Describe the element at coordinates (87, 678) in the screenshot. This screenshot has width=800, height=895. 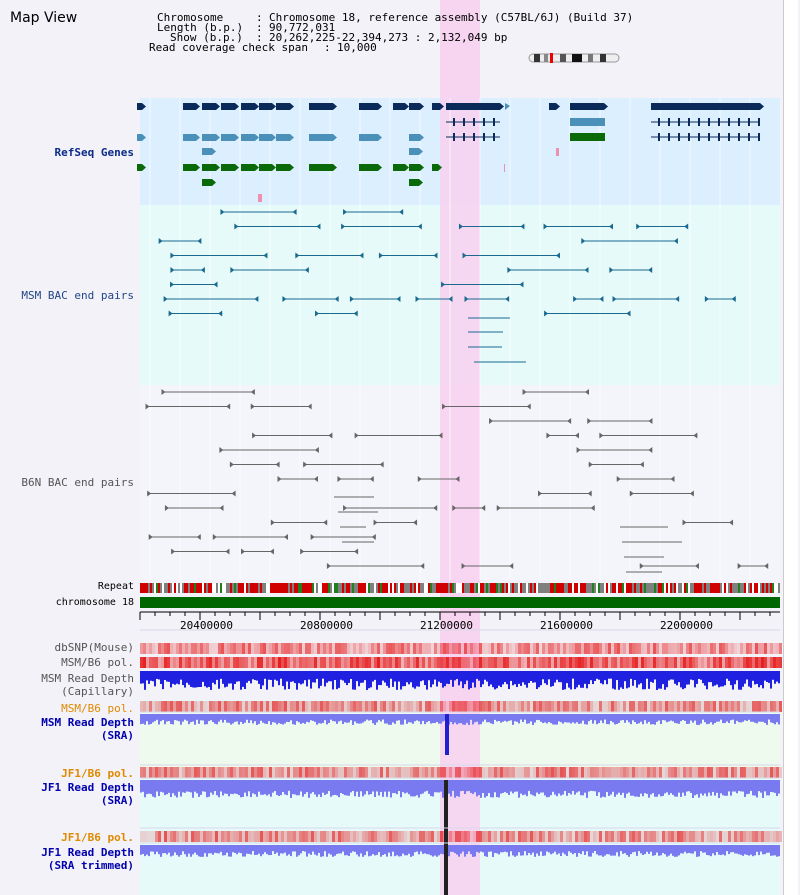
I see `msm-depth-cap-label: MSM Read Depth` at that location.